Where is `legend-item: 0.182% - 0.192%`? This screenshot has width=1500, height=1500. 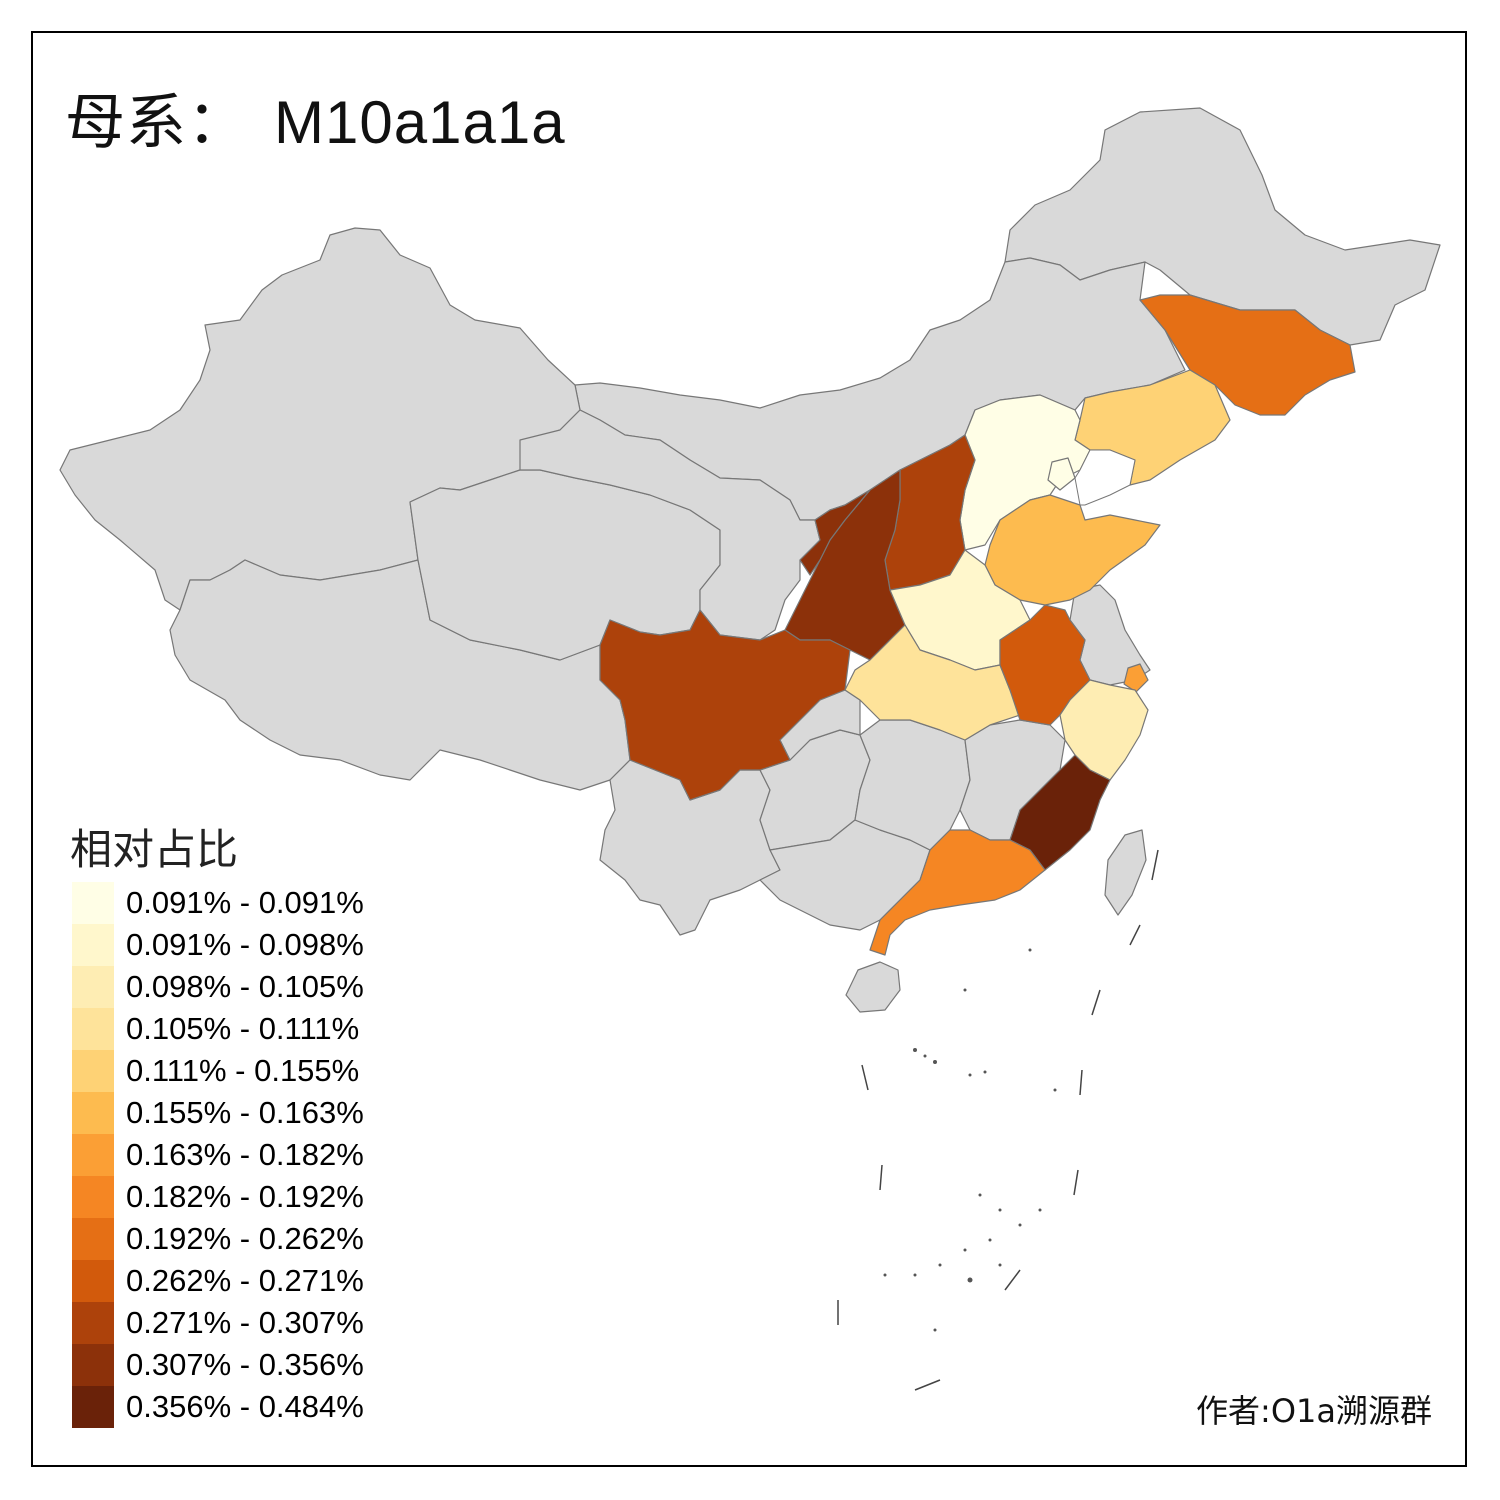
legend-item: 0.182% - 0.192% is located at coordinates (218, 1197).